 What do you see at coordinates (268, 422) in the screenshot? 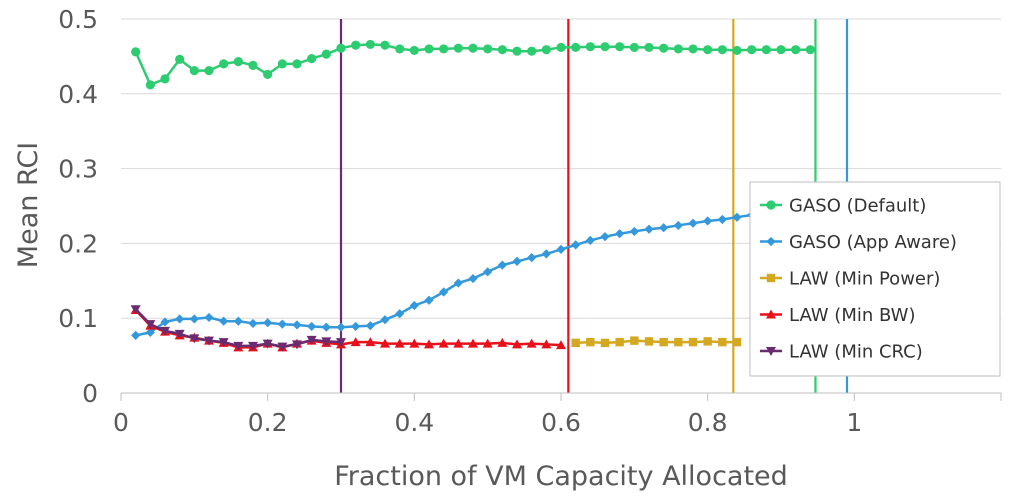
I see `x-tick-label: 0.2` at bounding box center [268, 422].